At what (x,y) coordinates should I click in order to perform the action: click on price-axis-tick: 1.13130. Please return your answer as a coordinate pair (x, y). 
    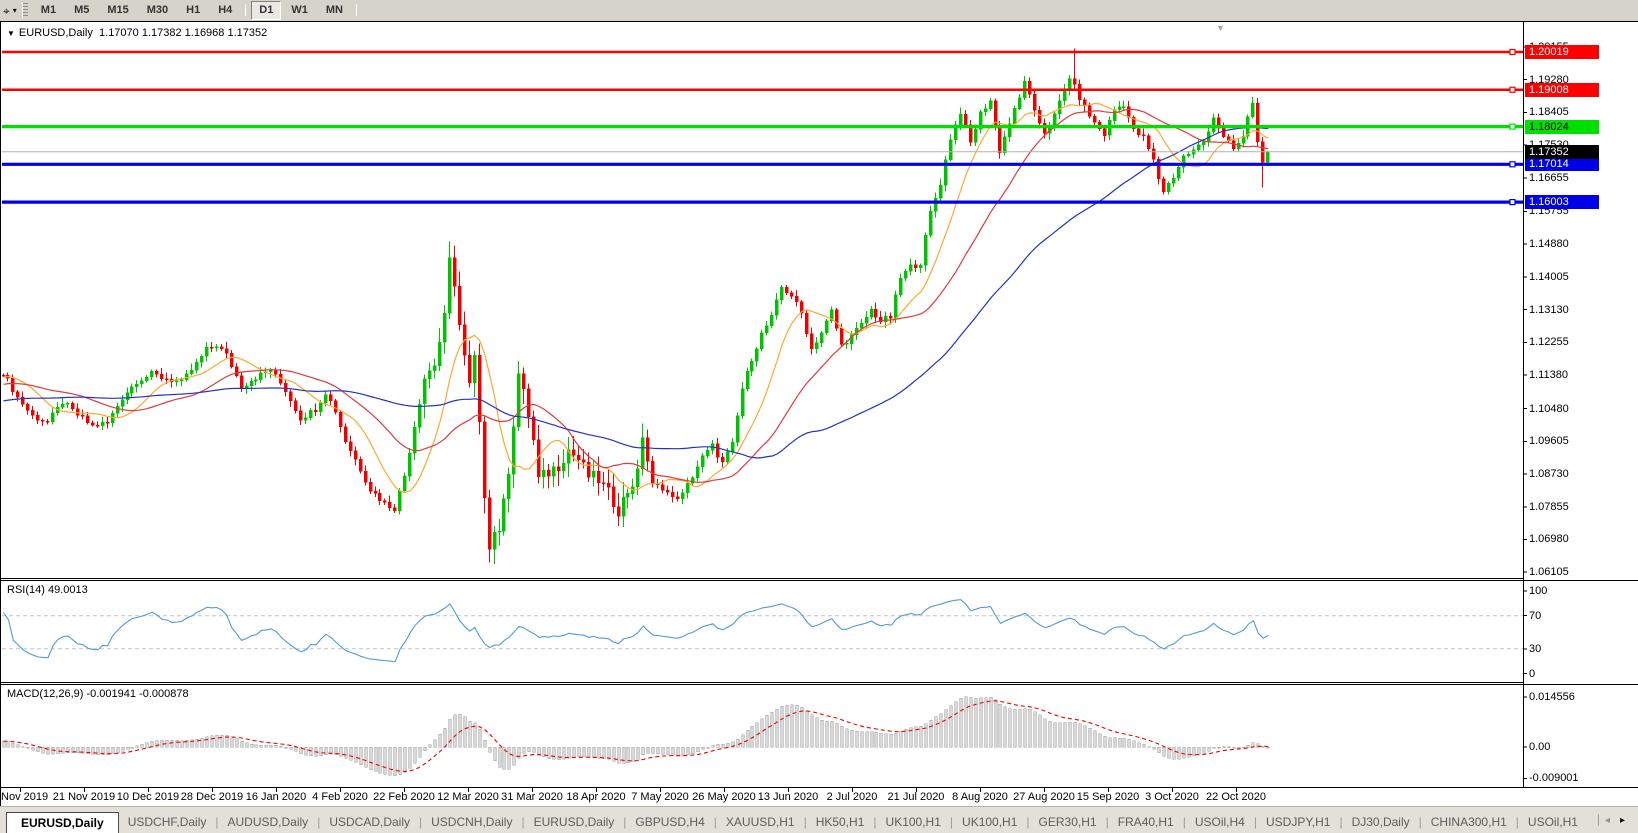
    Looking at the image, I should click on (1549, 309).